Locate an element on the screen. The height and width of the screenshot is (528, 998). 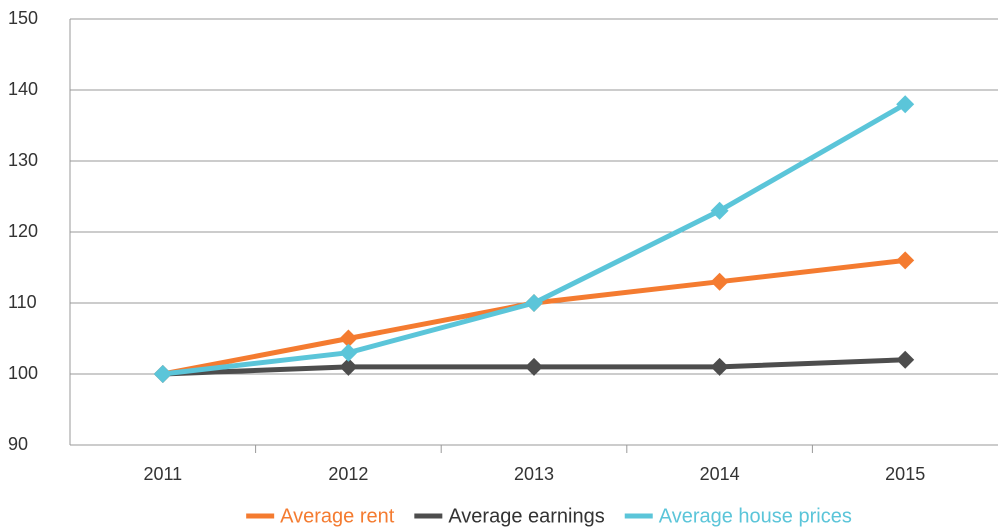
y-tick-label: 90 is located at coordinates (18, 444).